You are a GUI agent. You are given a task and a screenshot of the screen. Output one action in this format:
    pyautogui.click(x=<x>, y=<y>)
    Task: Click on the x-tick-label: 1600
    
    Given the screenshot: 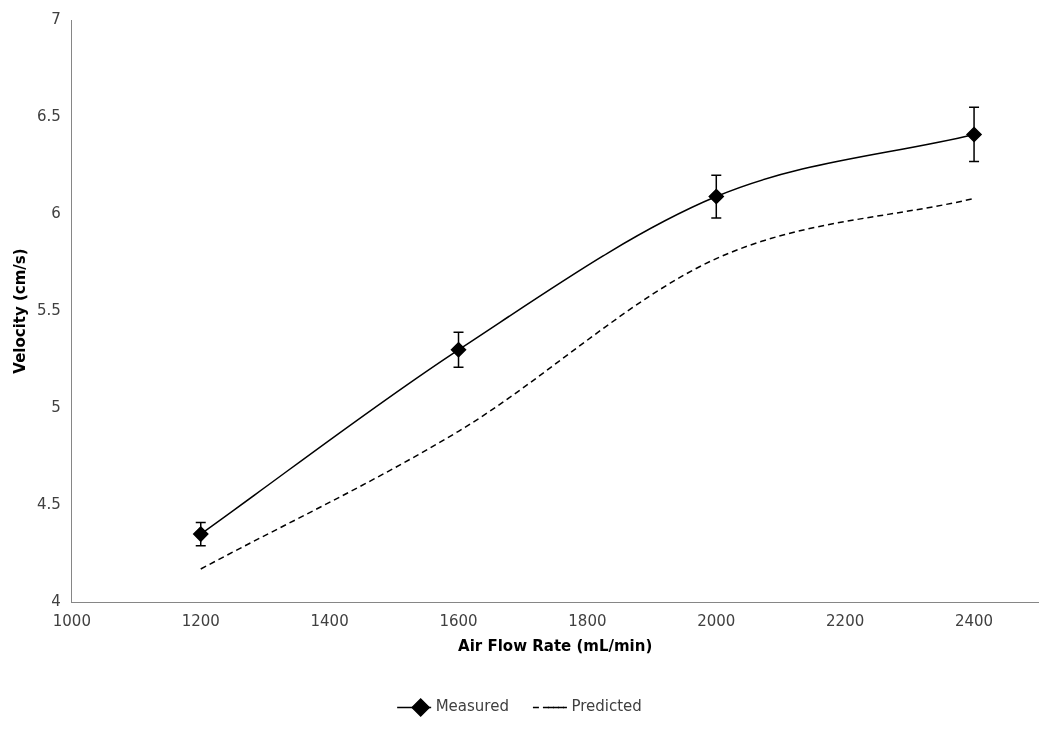 What is the action you would take?
    pyautogui.click(x=458, y=620)
    